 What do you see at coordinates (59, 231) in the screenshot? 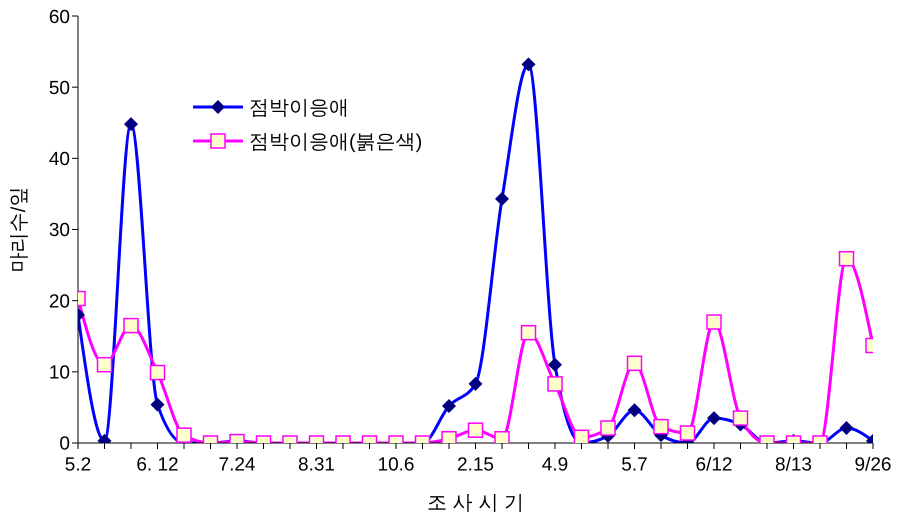
I see `y-tick-label: 30` at bounding box center [59, 231].